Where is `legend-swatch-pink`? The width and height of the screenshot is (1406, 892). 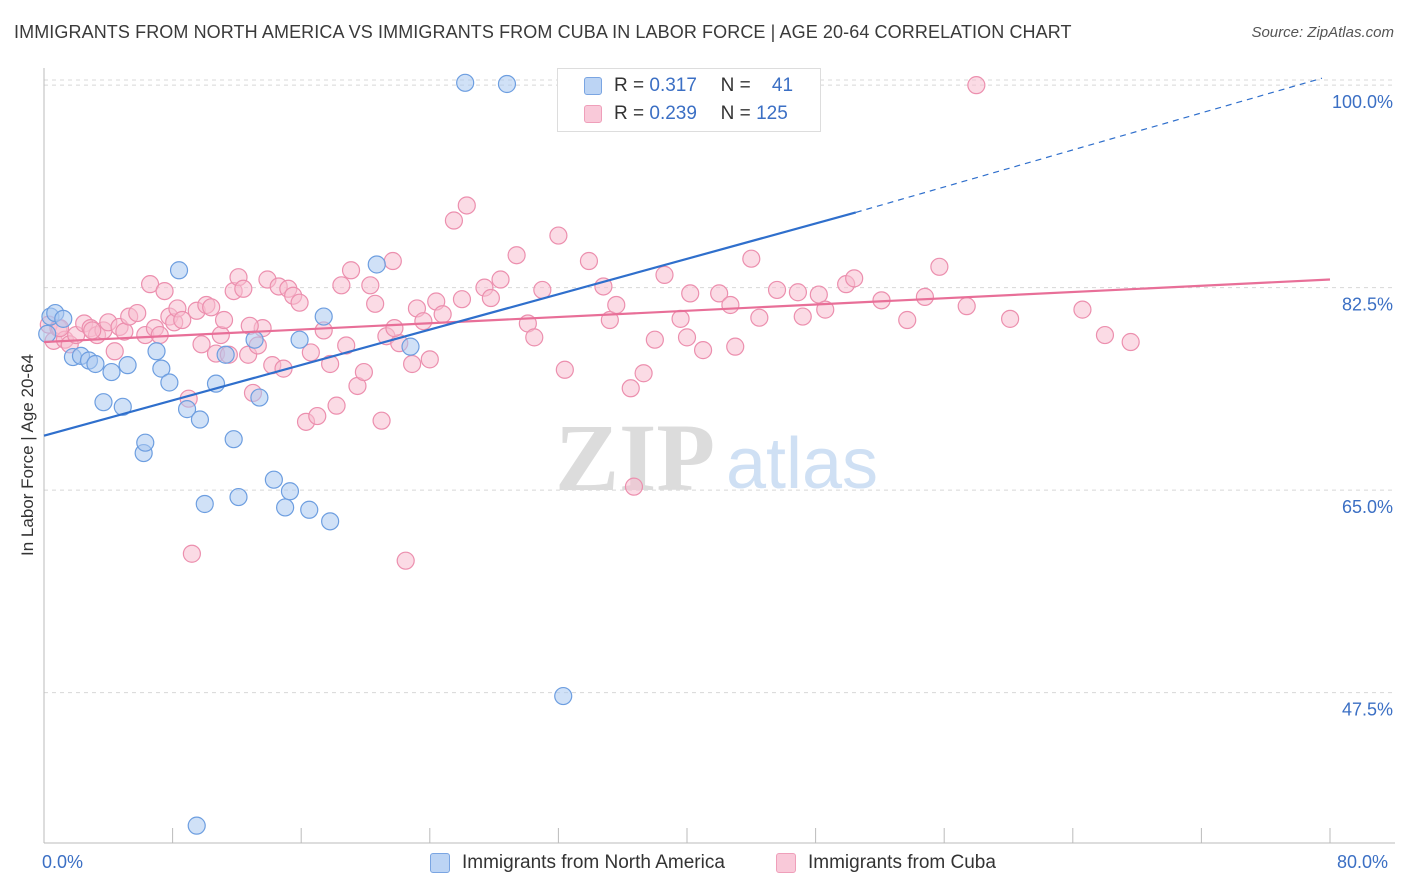
legend-swatch-pink is located at coordinates (786, 863).